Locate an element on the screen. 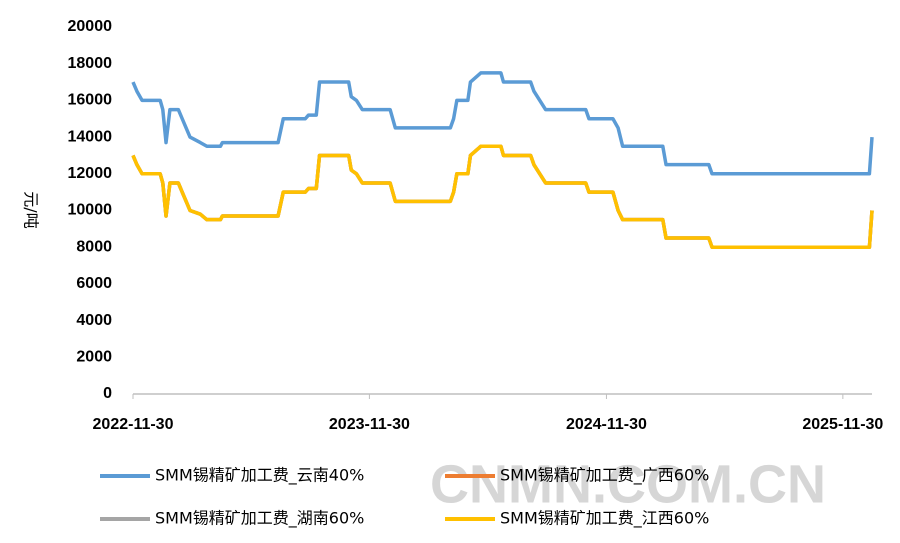  y-tick-label: 6000 is located at coordinates (94, 283).